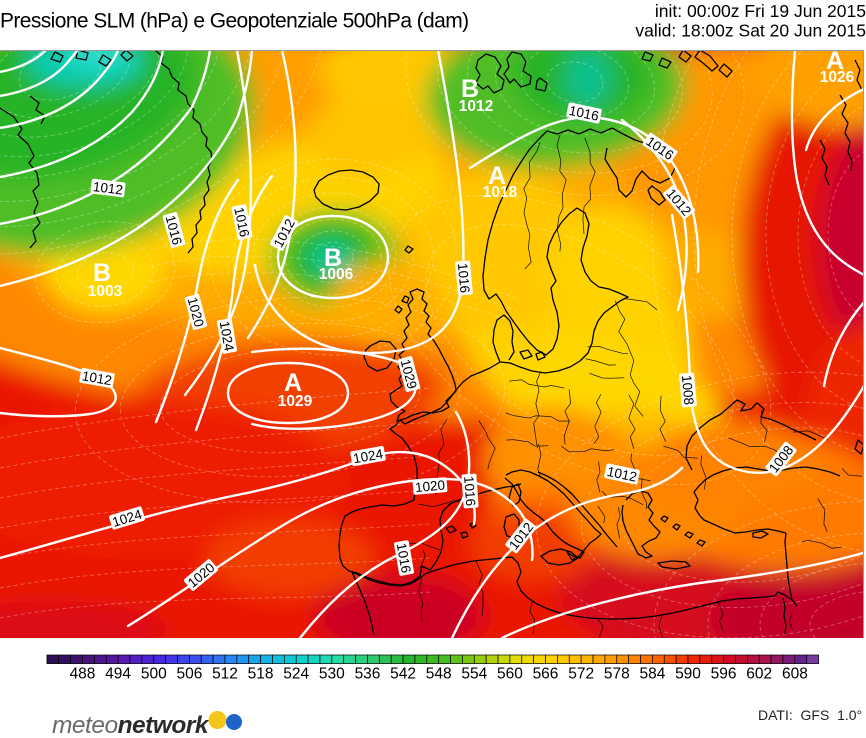  What do you see at coordinates (750, 31) in the screenshot?
I see `svg-text: valid: 18:00z Sat 20 Jun 2015` at bounding box center [750, 31].